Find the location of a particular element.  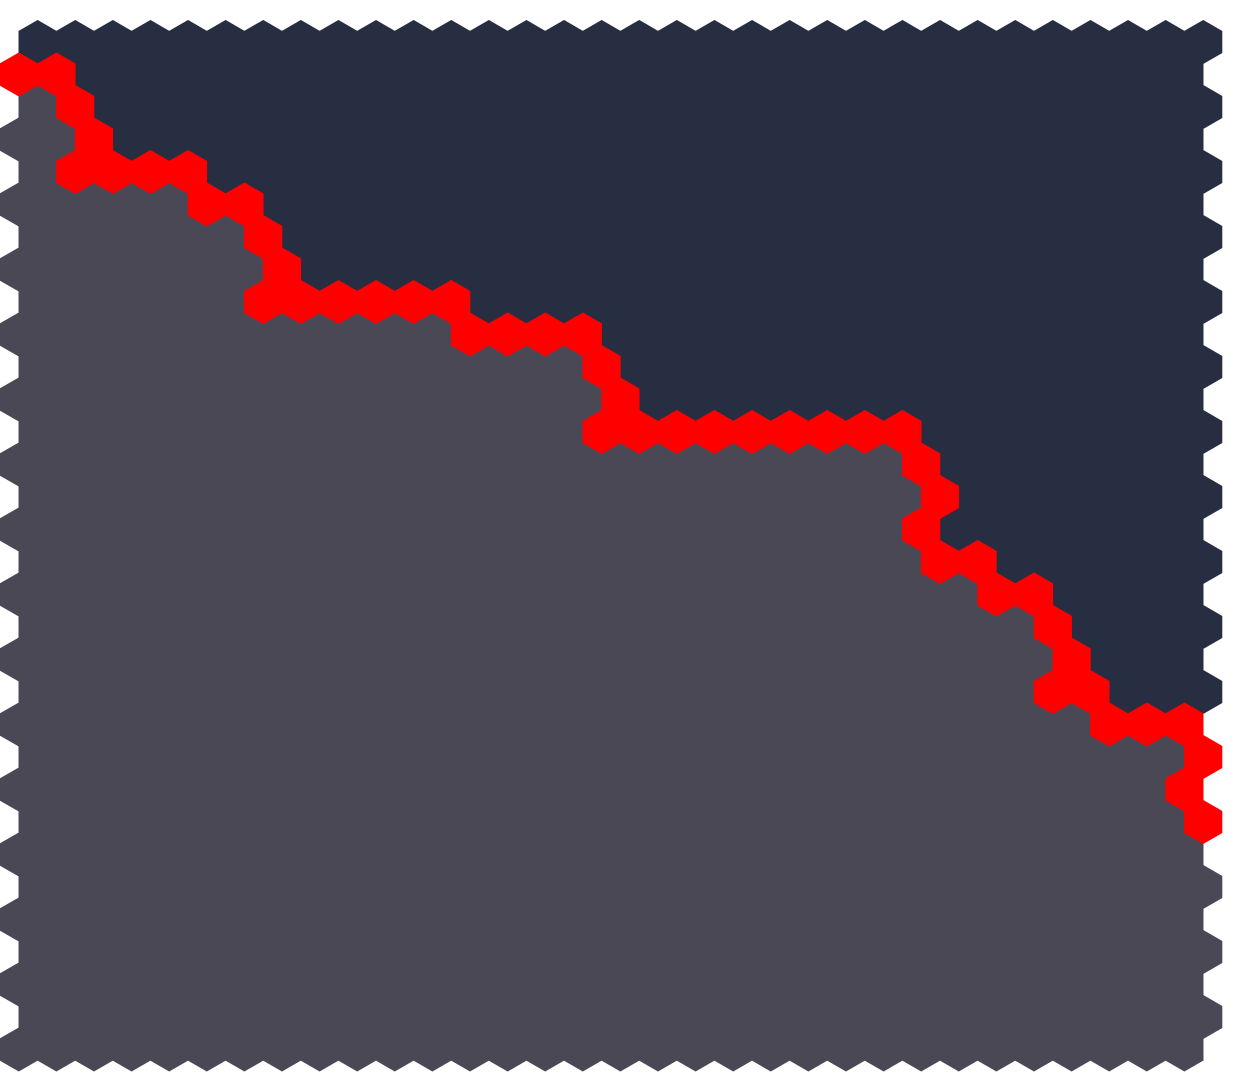

path-cell is located at coordinates (1203, 822).